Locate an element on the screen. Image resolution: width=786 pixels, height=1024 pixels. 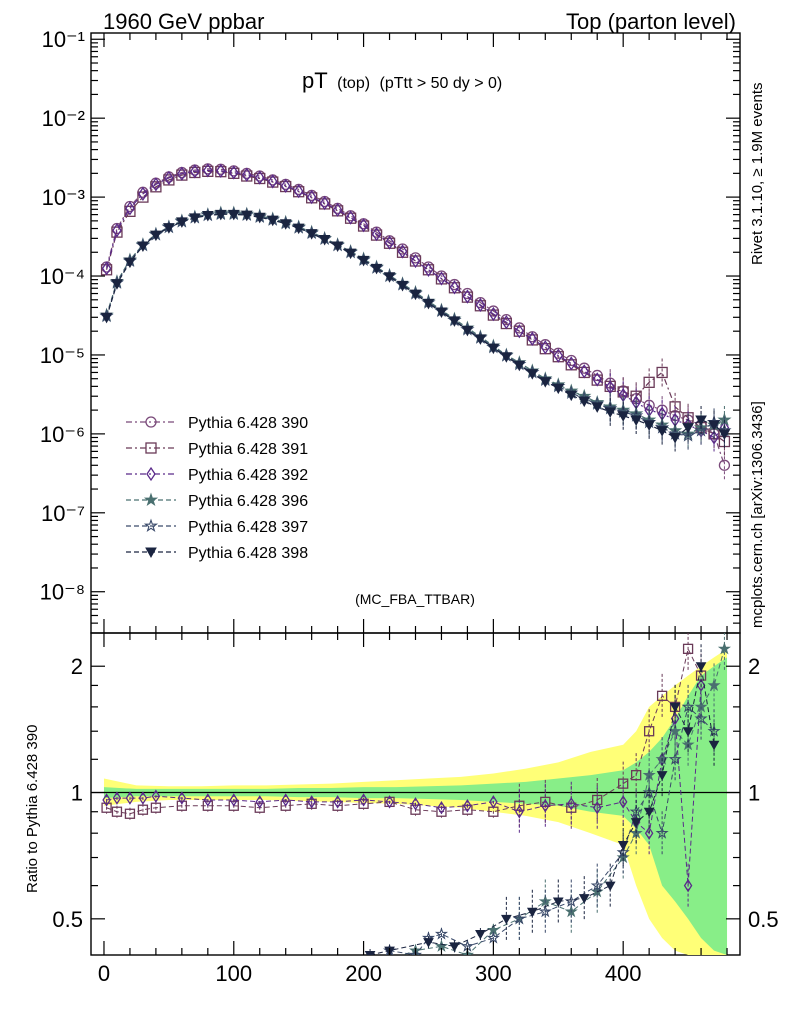
ratio-y-label: Ratio to Pythia 6.428 390 is located at coordinates (32, 809).